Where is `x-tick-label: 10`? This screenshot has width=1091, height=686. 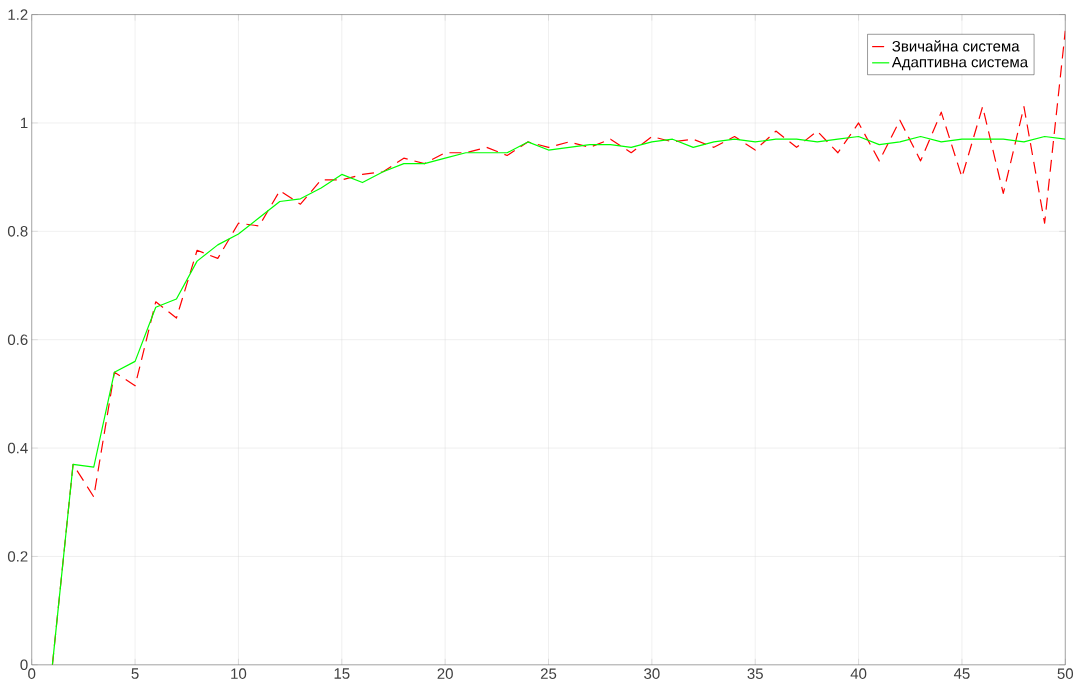
x-tick-label: 10 is located at coordinates (239, 673).